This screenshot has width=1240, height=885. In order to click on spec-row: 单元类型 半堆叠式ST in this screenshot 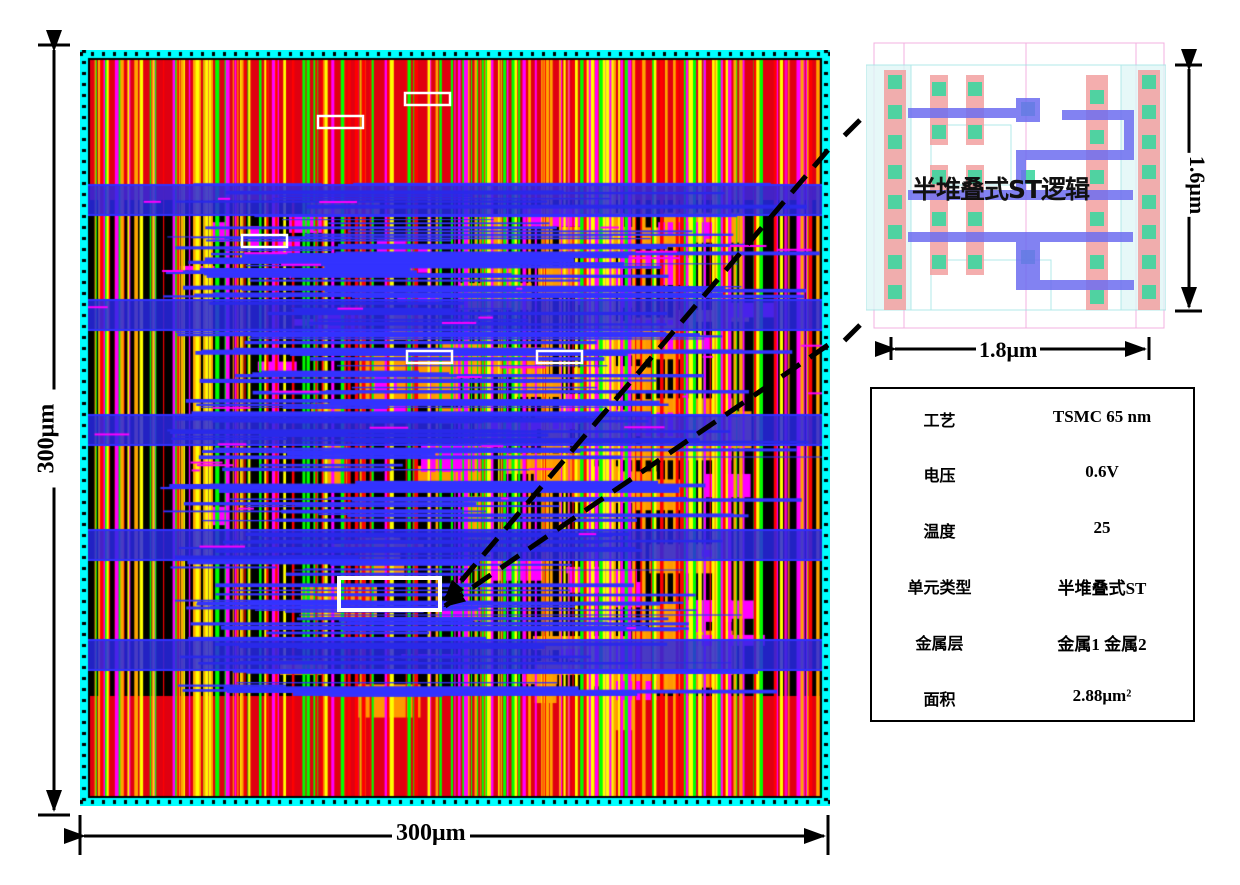, I will do `click(1032, 589)`.